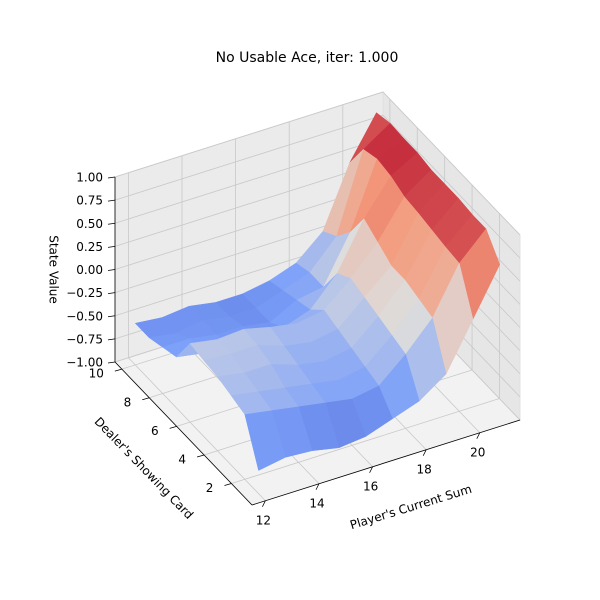 This screenshot has height=600, width=600. What do you see at coordinates (84, 363) in the screenshot?
I see `z-tick-label: −1.00` at bounding box center [84, 363].